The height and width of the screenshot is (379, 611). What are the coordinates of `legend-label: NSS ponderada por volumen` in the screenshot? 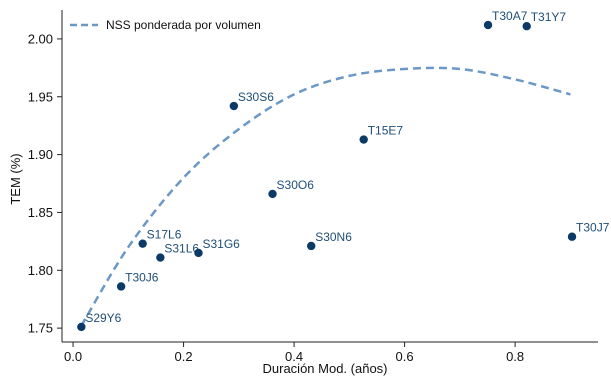 It's located at (183, 25).